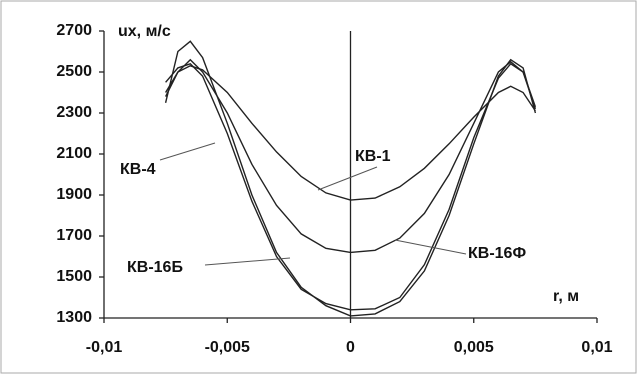 The height and width of the screenshot is (374, 637). What do you see at coordinates (74, 30) in the screenshot?
I see `y-tick-label: 2700` at bounding box center [74, 30].